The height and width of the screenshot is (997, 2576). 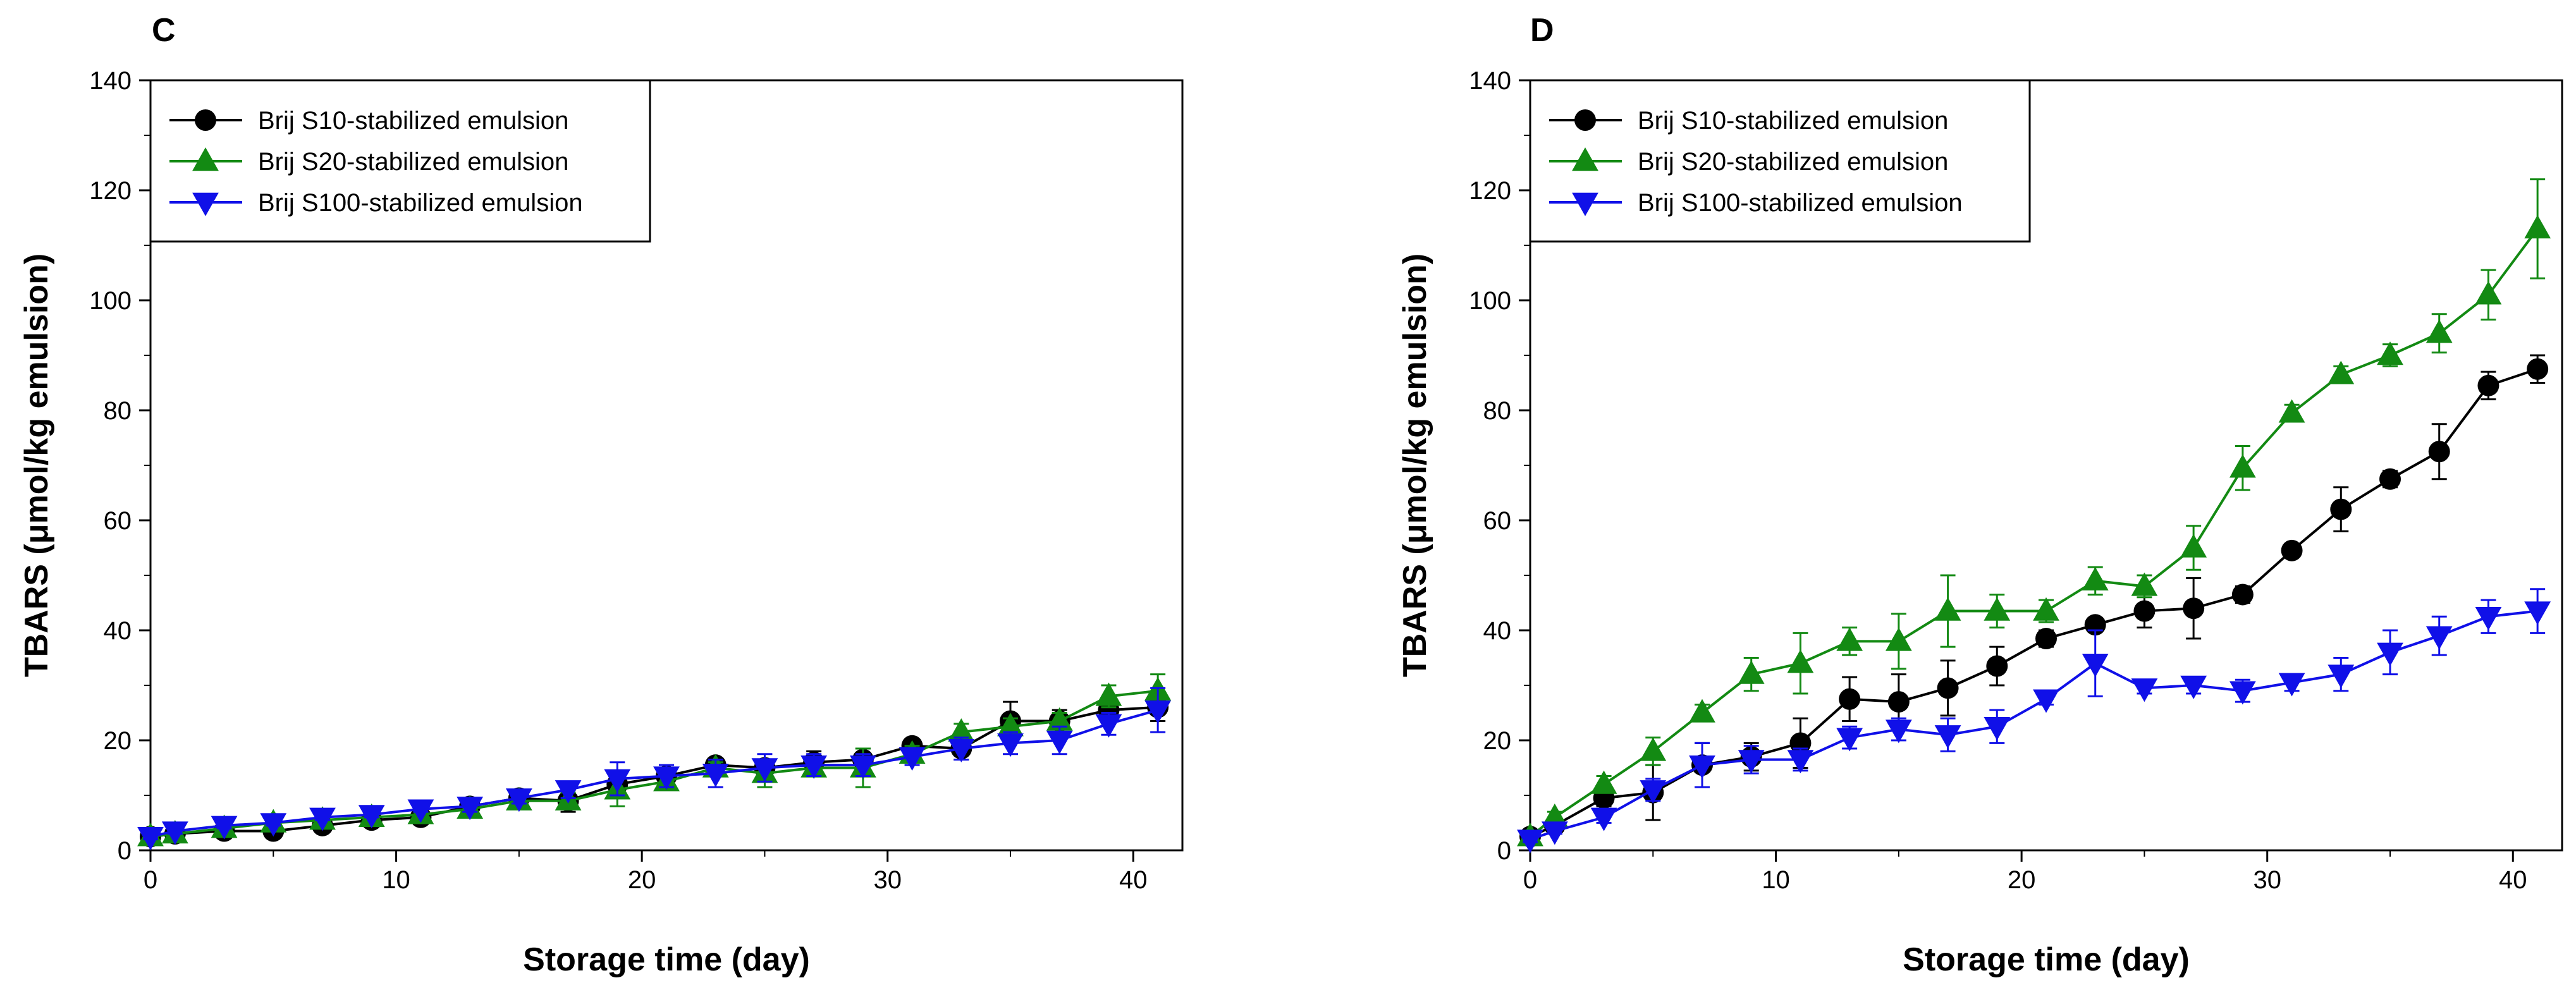 I want to click on panel-label: D, so click(x=1542, y=30).